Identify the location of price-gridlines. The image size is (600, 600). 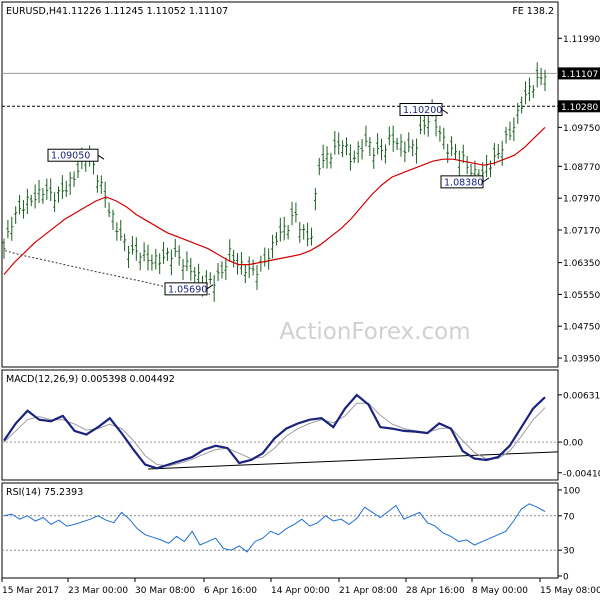
(280, 89).